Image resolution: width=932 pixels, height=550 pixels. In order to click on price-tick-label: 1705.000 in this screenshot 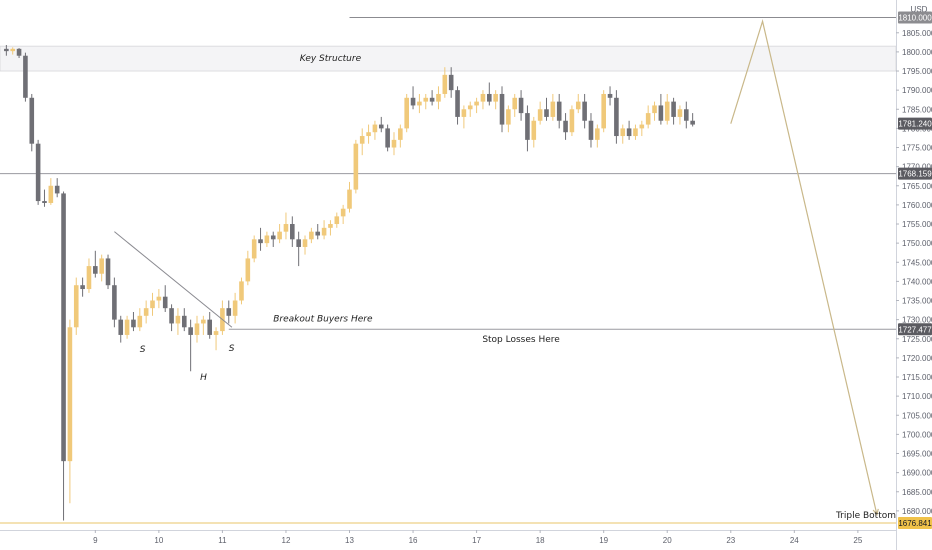, I will do `click(917, 415)`.